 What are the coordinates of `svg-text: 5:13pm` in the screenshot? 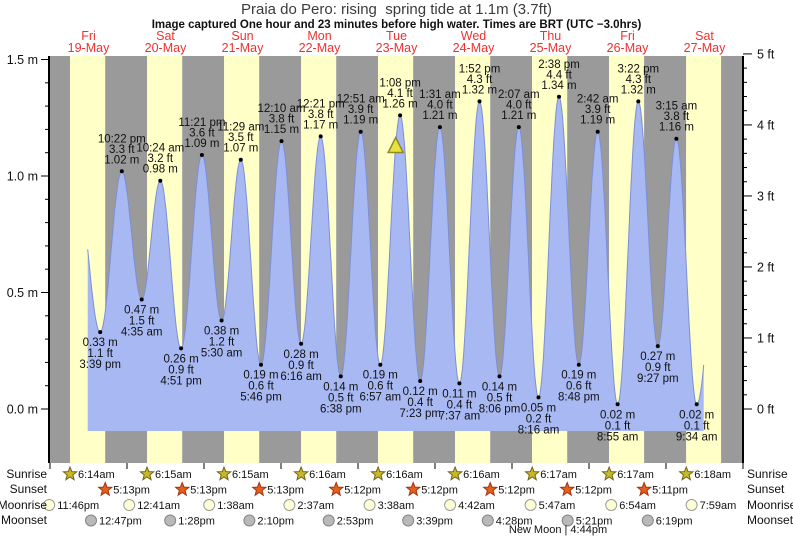 It's located at (285, 491).